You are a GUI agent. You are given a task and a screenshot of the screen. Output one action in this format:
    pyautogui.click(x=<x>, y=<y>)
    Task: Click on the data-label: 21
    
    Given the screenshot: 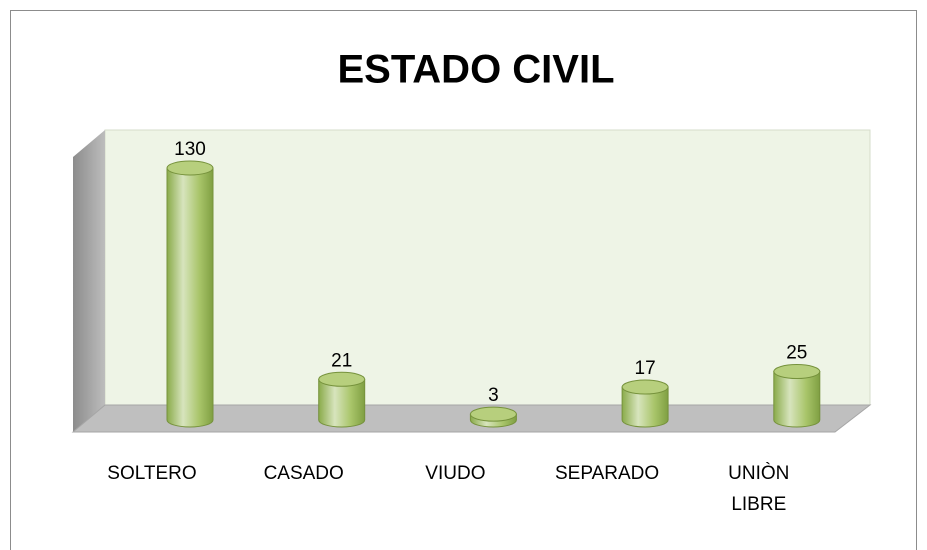 What is the action you would take?
    pyautogui.click(x=341, y=360)
    